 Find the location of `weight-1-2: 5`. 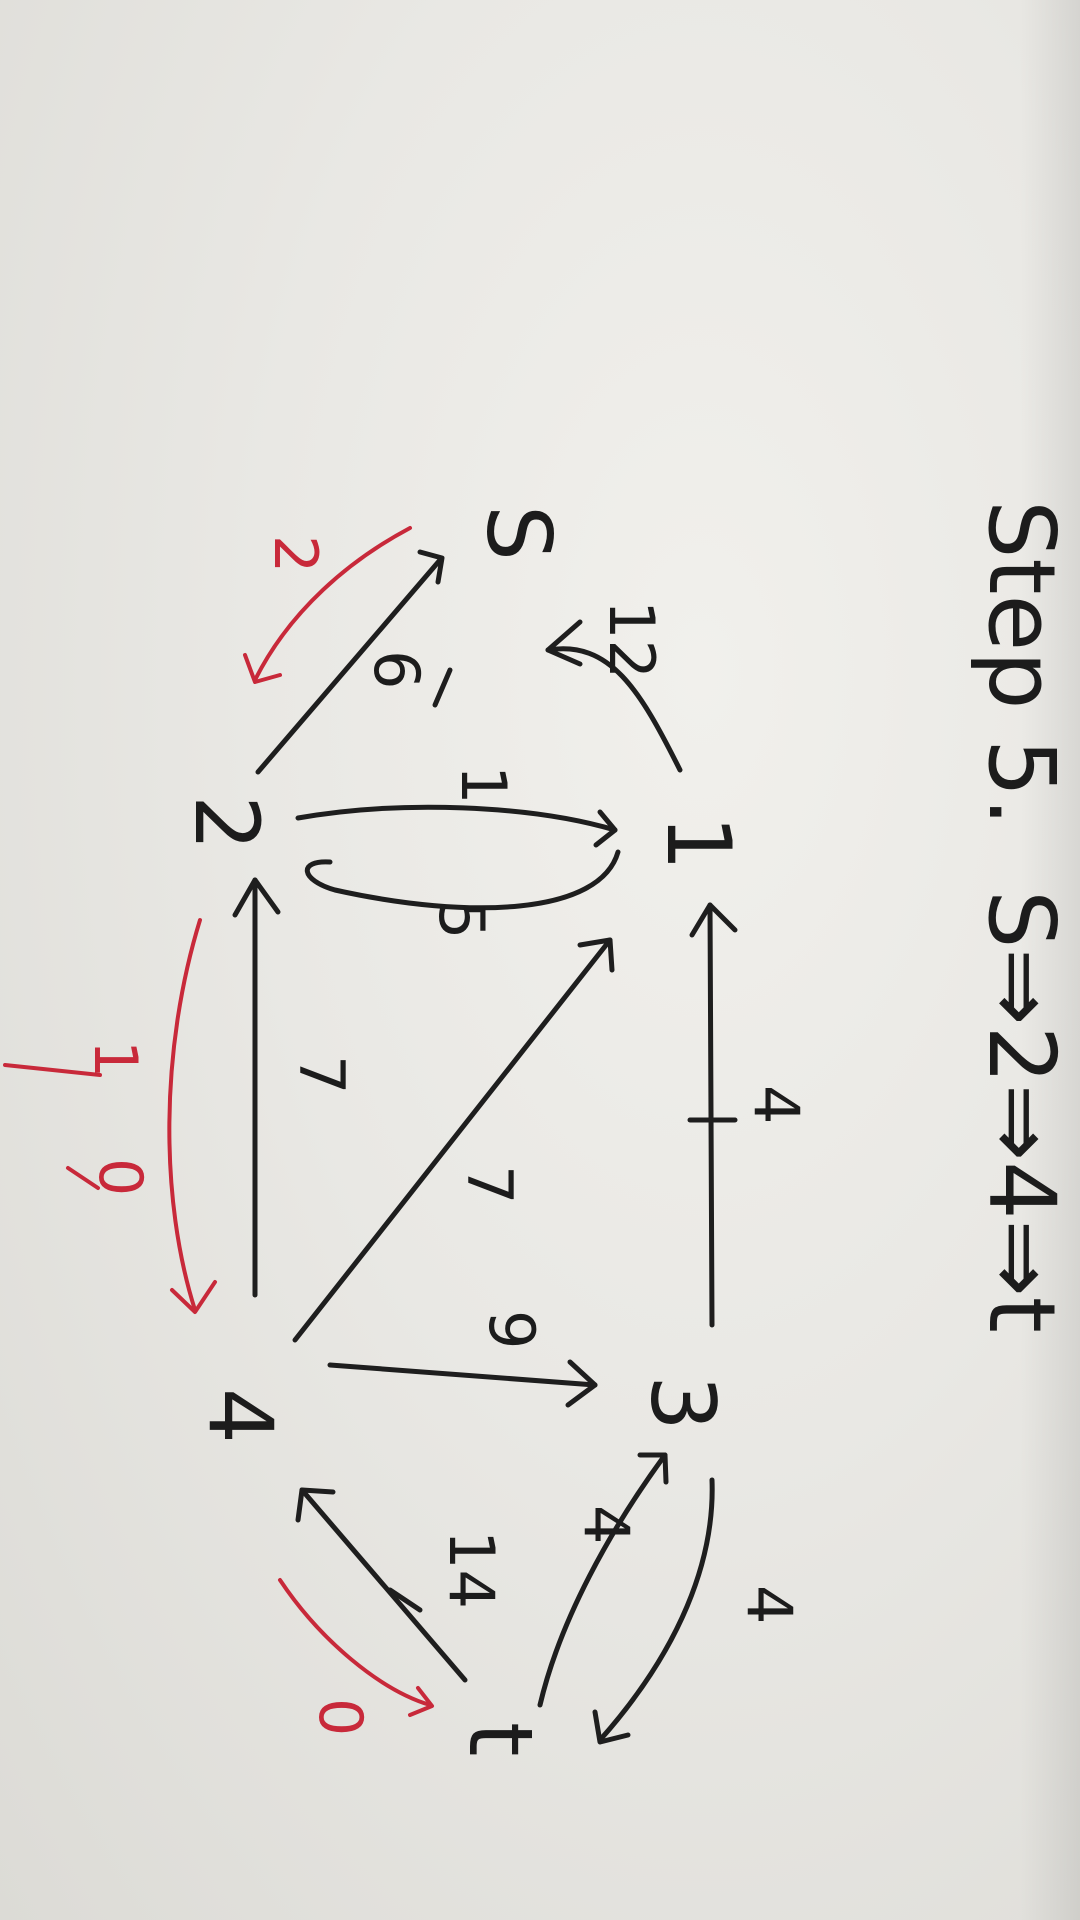

weight-1-2: 5 is located at coordinates (461, 919).